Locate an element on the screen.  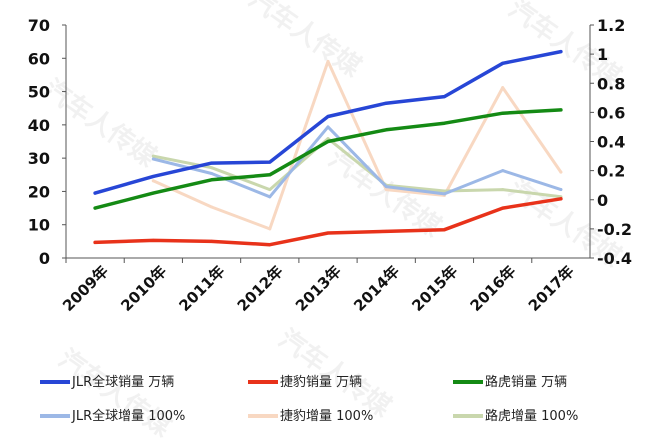
right-tick-label: 0.2 is located at coordinates (611, 171).